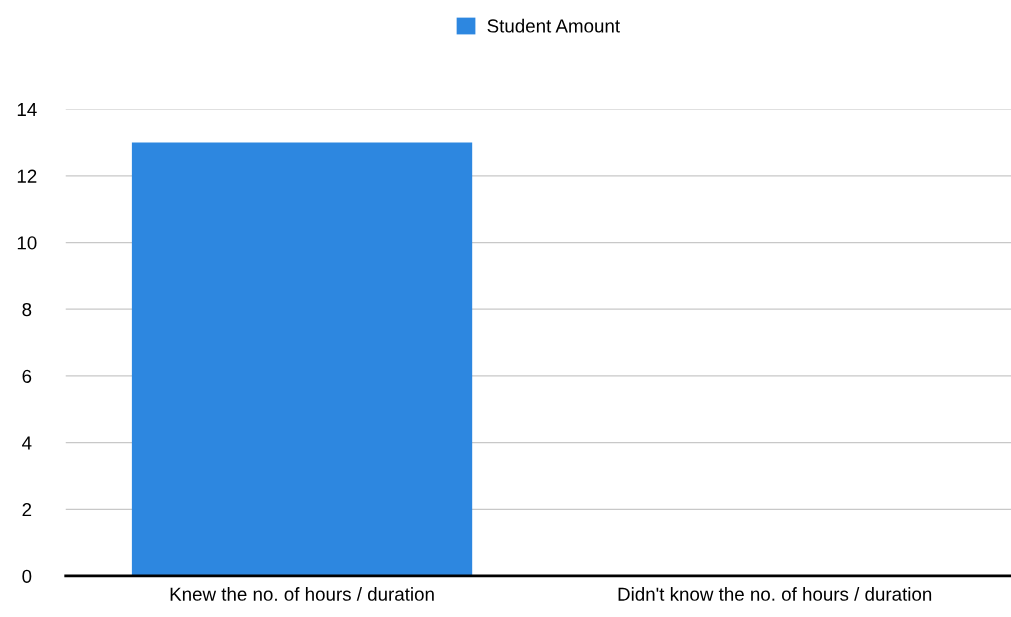 The image size is (1011, 617). Describe the element at coordinates (775, 594) in the screenshot. I see `x-tick-label: Didn't know the no. of hours / duration` at that location.